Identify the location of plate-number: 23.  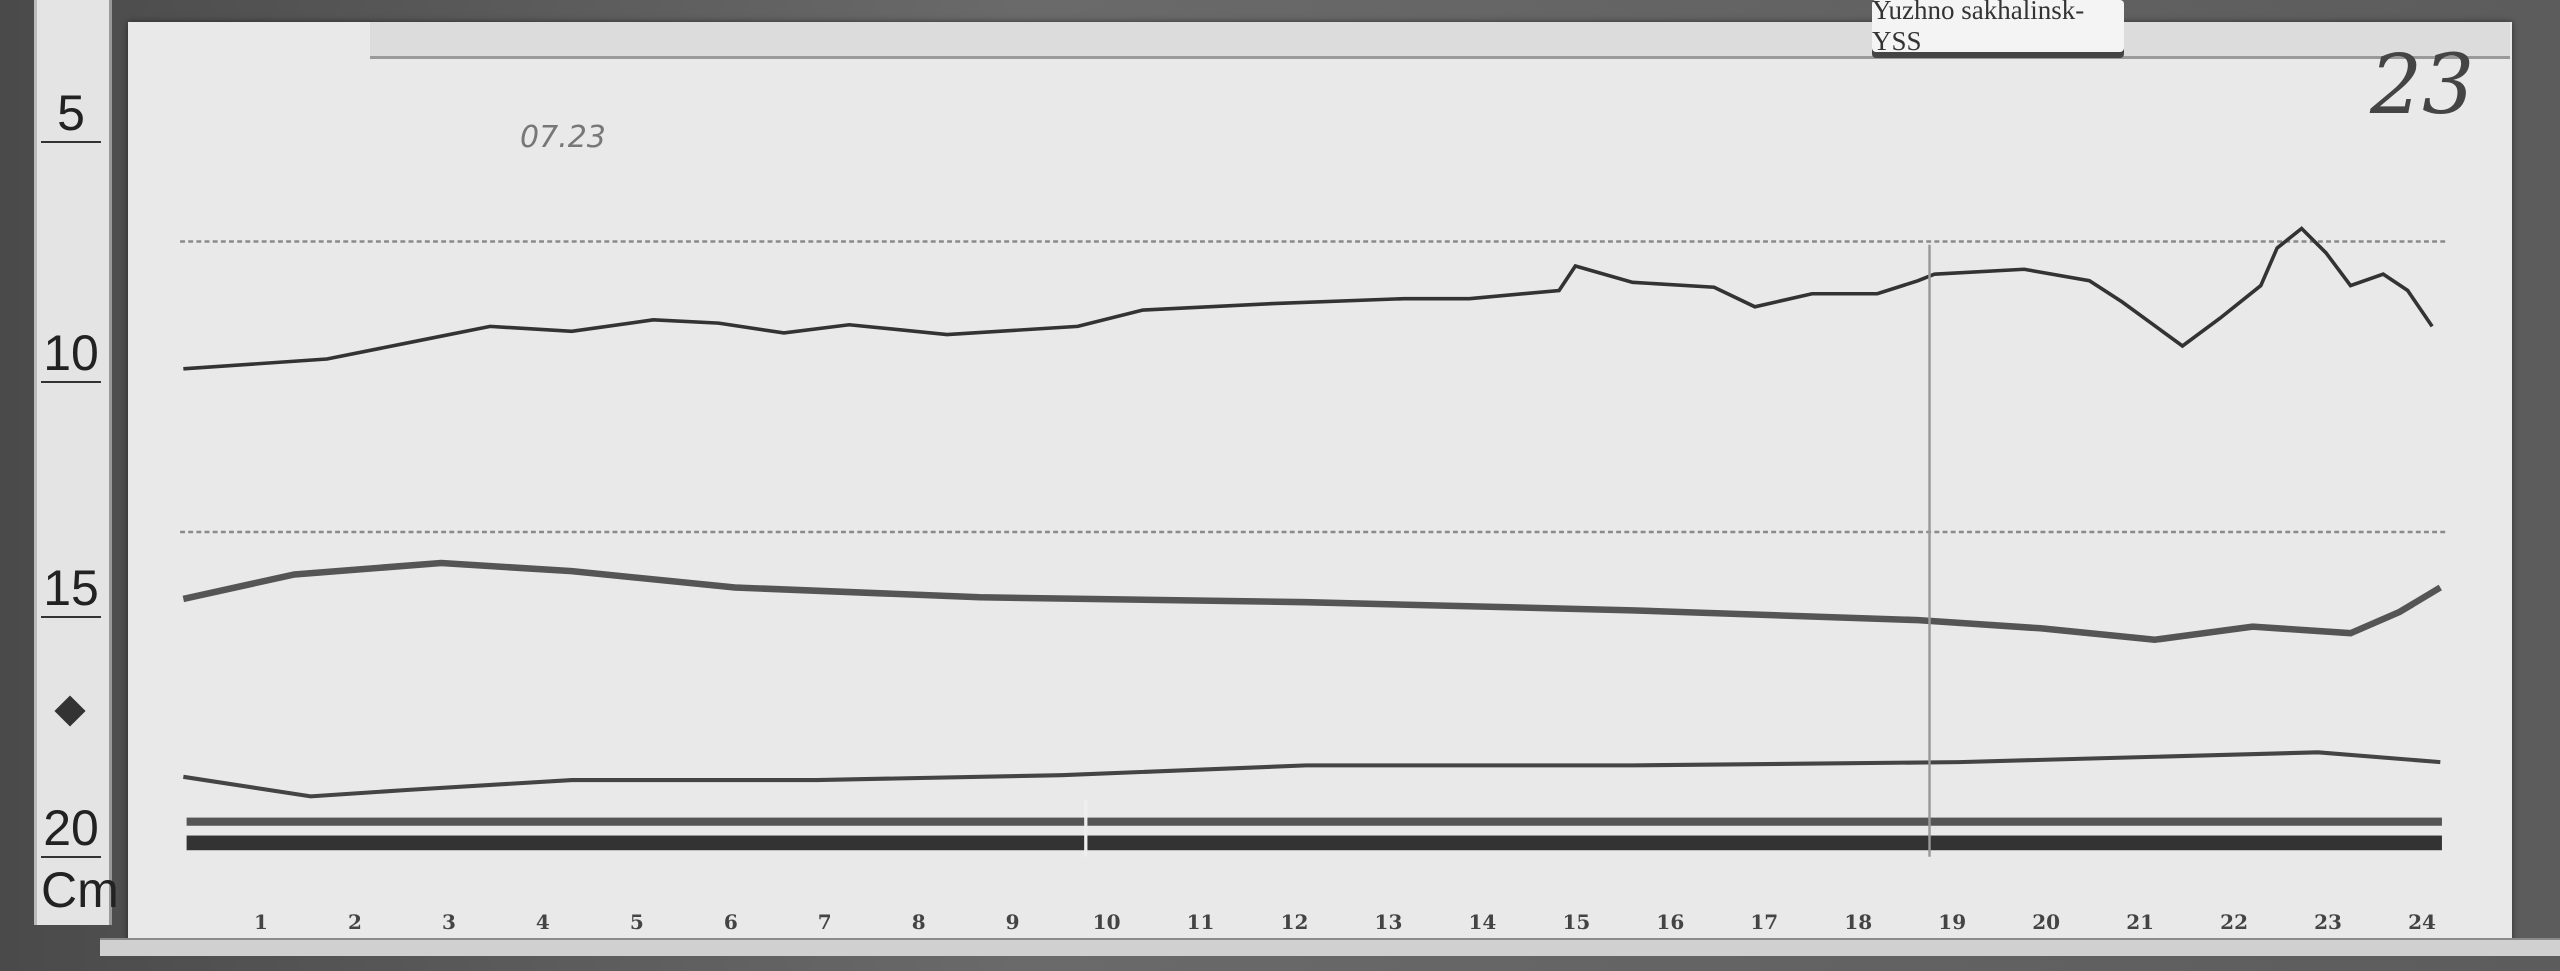
(2422, 85).